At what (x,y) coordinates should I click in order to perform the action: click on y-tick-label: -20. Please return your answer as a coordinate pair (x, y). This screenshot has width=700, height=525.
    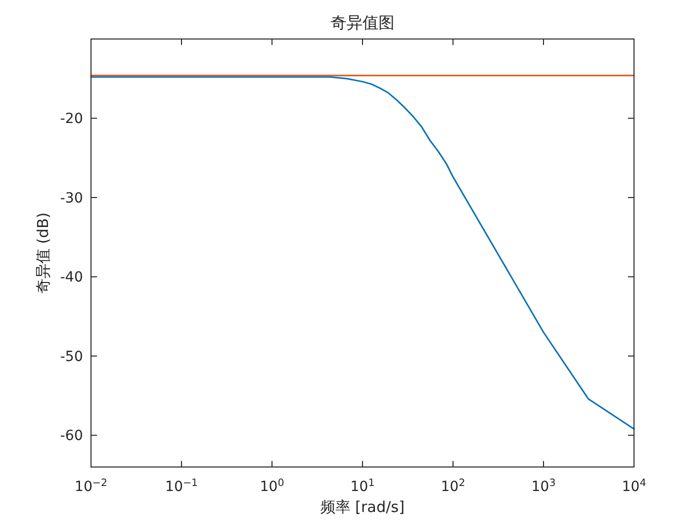
    Looking at the image, I should click on (71, 119).